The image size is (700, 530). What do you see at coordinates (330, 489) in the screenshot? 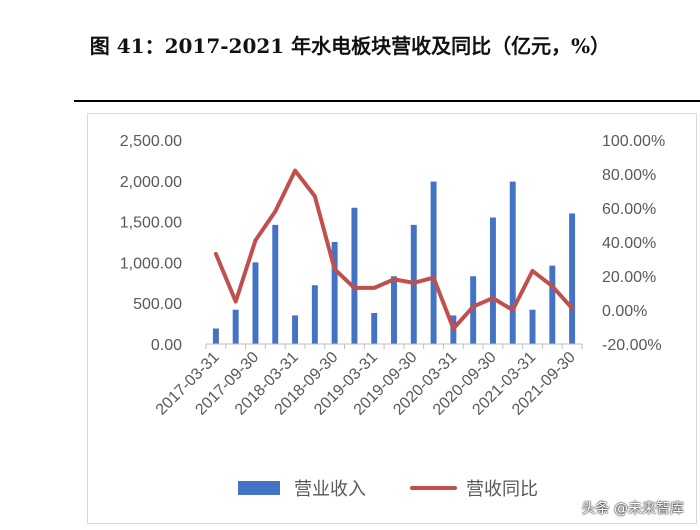
I see `legend-label-revenue: 营业收入` at bounding box center [330, 489].